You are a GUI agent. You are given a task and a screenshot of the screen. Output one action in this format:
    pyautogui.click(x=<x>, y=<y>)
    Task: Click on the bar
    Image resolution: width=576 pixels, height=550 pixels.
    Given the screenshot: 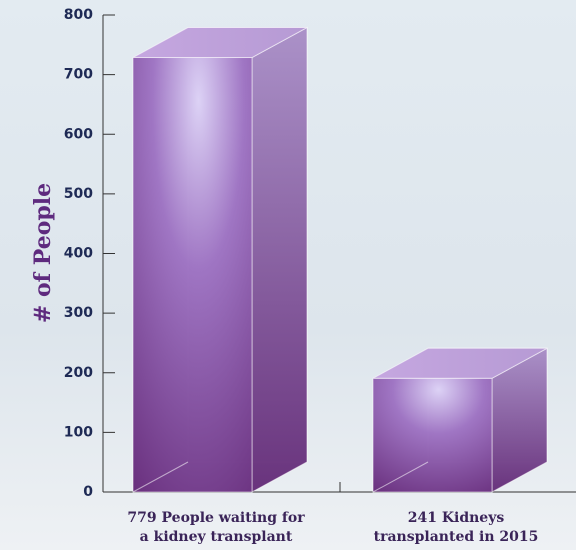 What is the action you would take?
    pyautogui.click(x=460, y=420)
    